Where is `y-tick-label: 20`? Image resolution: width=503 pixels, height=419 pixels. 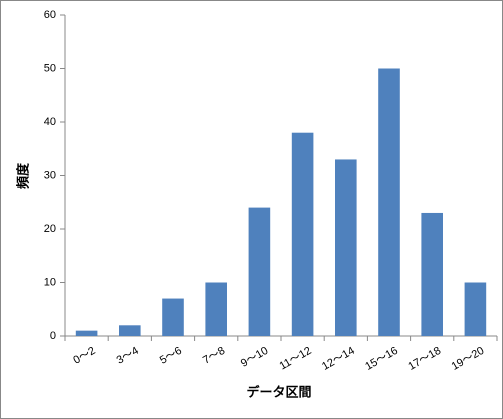
y-tick-label: 20 is located at coordinates (50, 229).